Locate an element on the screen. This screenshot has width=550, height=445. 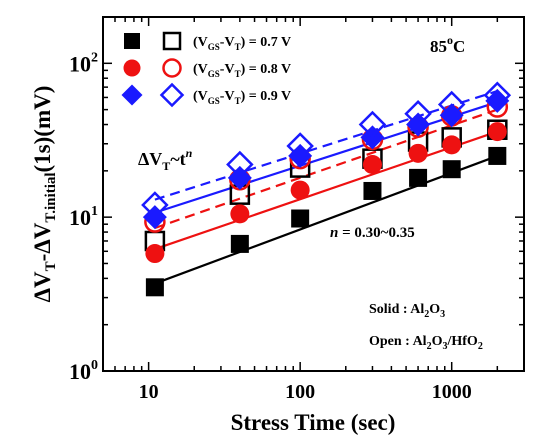
x-tick-label: 10 is located at coordinates (149, 392).